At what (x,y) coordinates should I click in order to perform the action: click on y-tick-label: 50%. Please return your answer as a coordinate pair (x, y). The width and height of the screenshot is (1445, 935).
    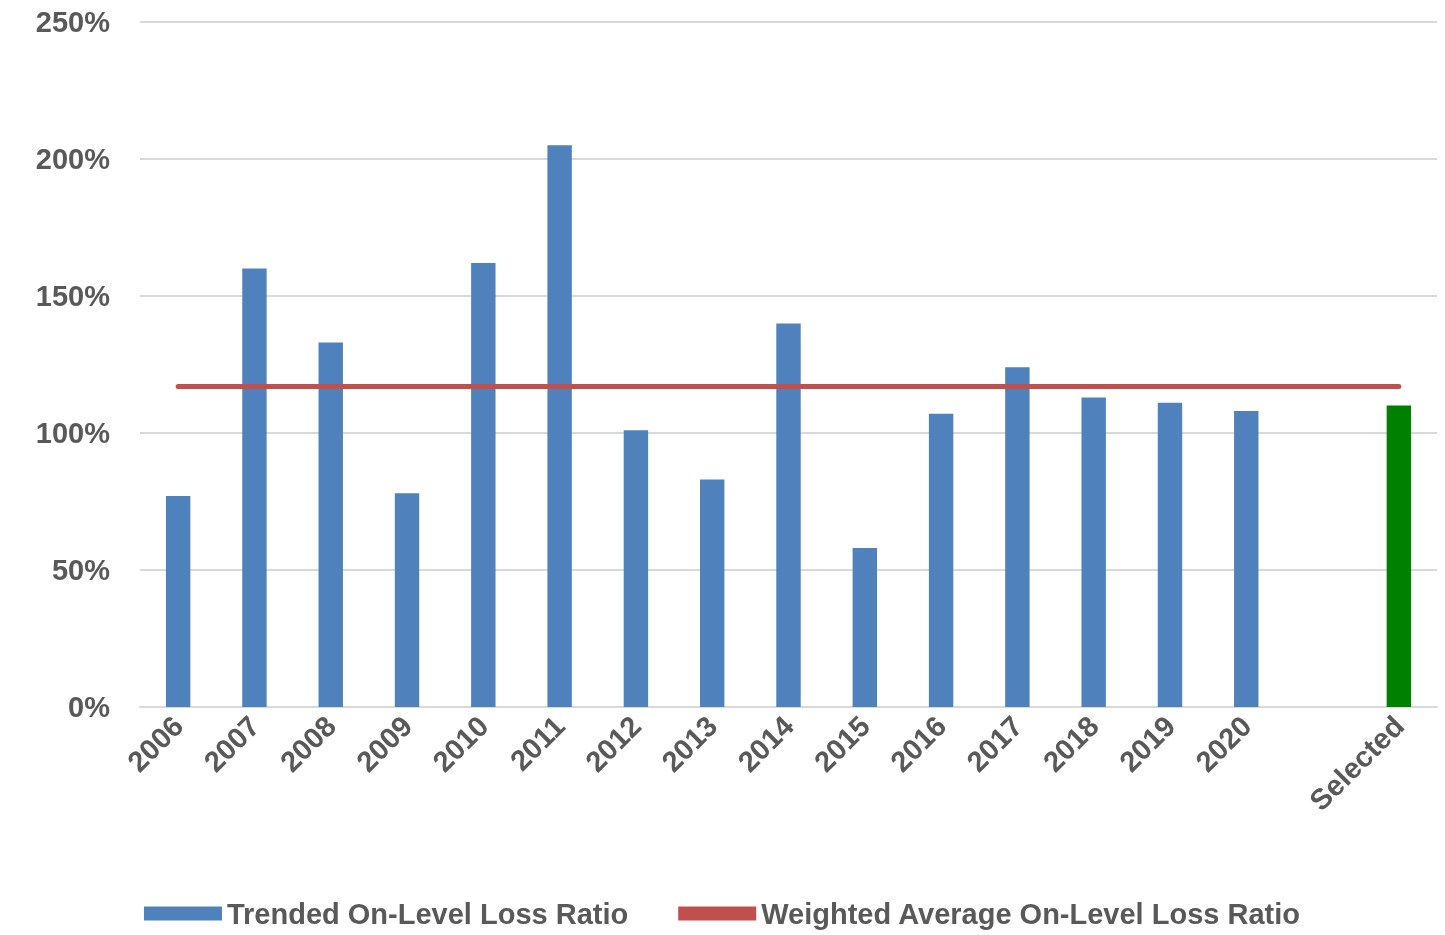
    Looking at the image, I should click on (81, 570).